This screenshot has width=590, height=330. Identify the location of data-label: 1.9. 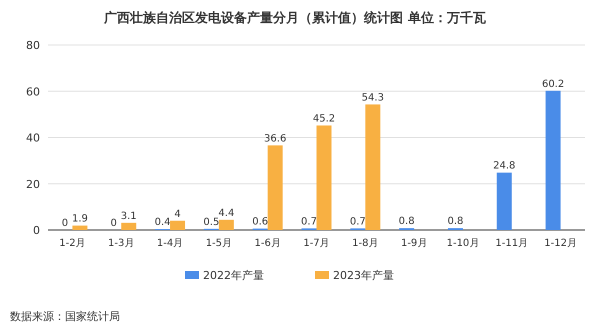
(80, 219).